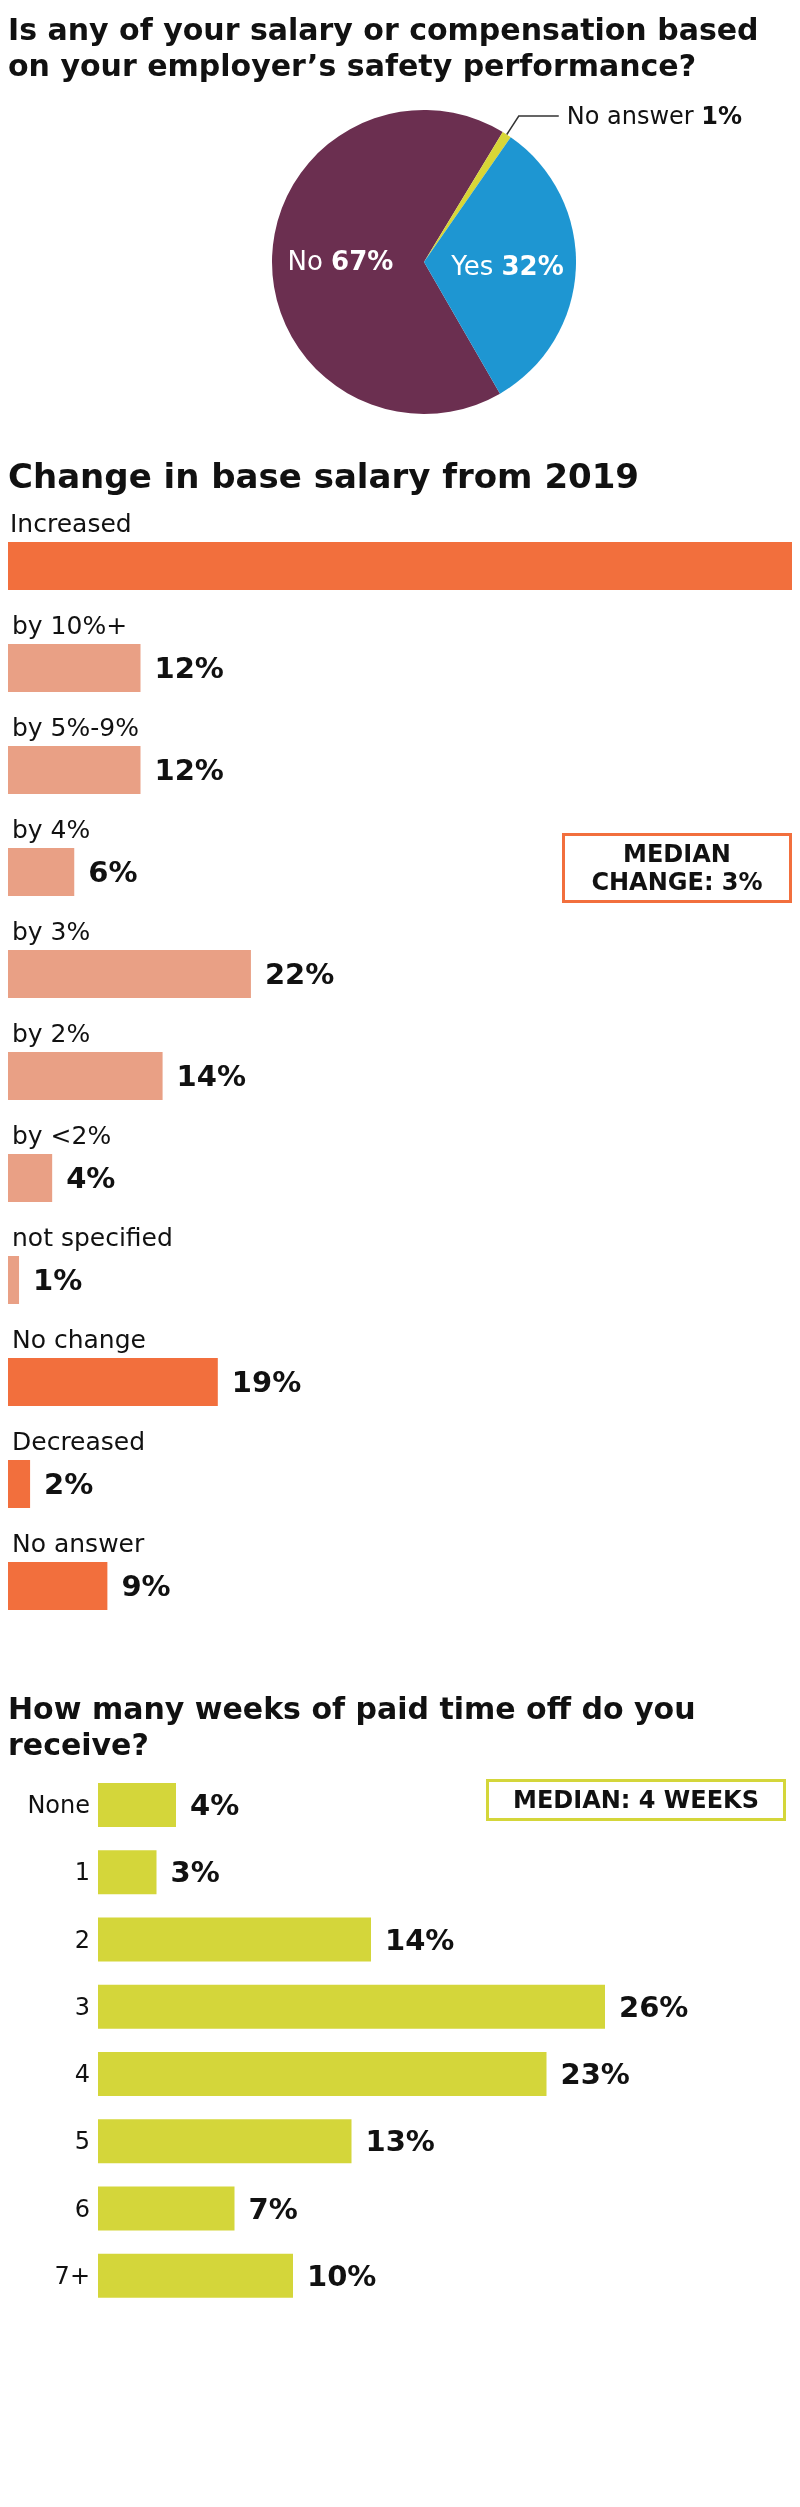 The width and height of the screenshot is (800, 2507). I want to click on y-tick-label: 2, so click(82, 1939).